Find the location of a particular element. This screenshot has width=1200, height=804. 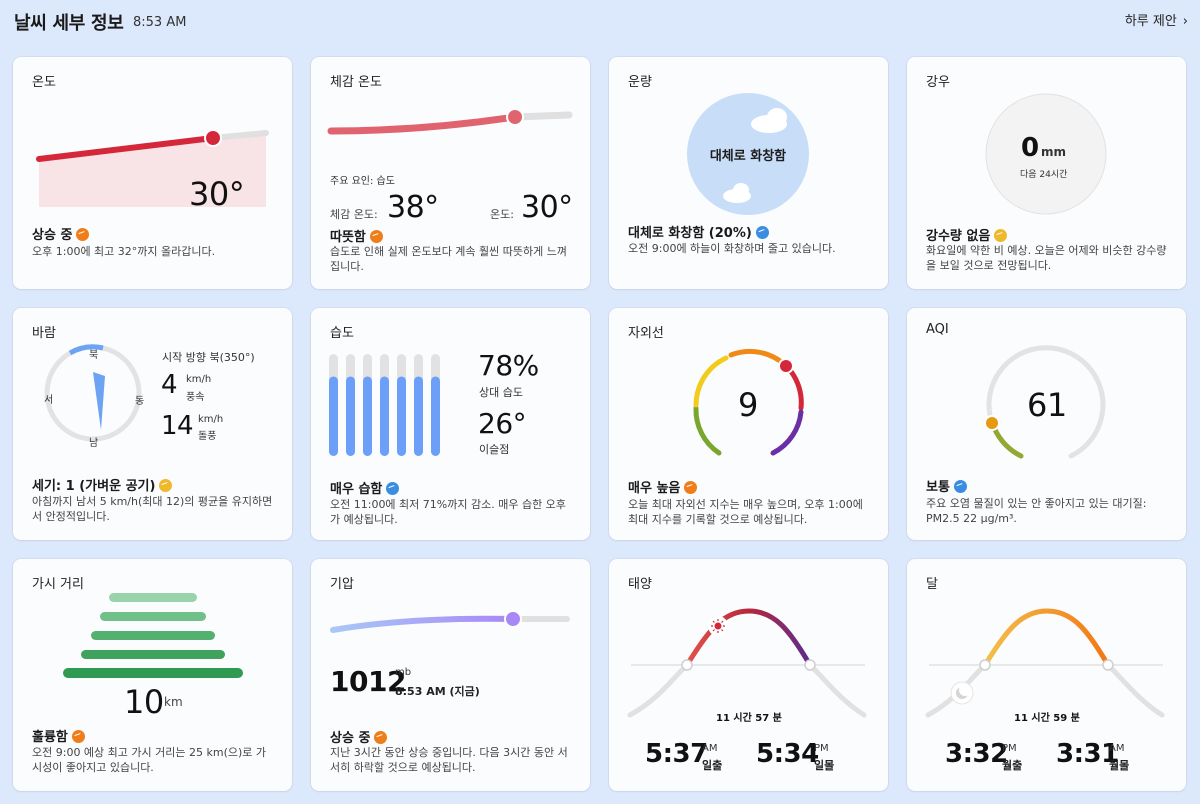

precip-unit: mm is located at coordinates (1054, 152).